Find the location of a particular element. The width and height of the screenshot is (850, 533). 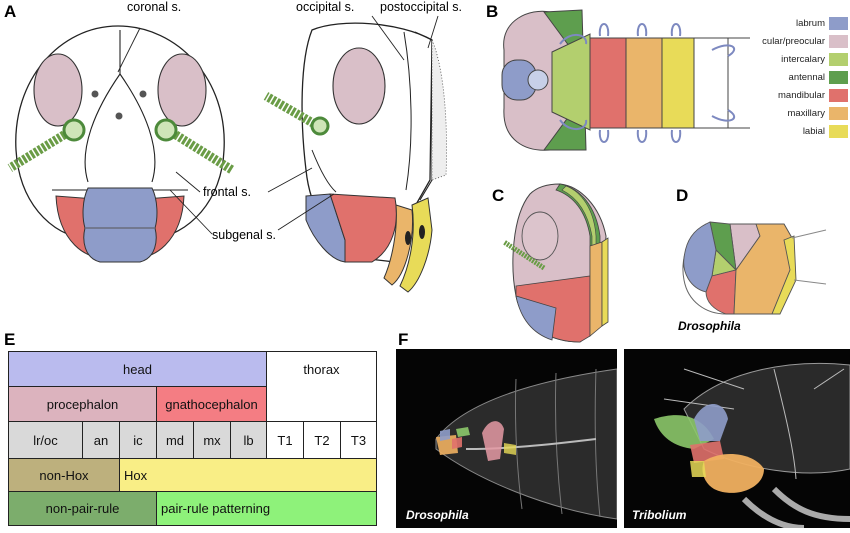

legend-label: antennal is located at coordinates (806, 77).